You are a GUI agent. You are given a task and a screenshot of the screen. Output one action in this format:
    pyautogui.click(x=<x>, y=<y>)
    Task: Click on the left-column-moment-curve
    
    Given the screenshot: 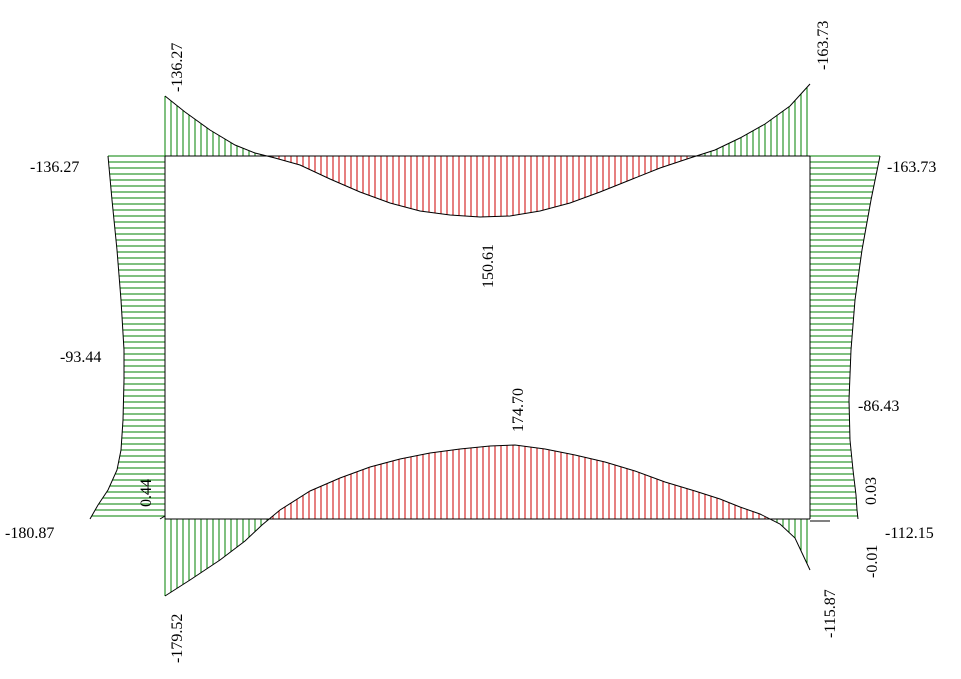 What is the action you would take?
    pyautogui.click(x=107, y=337)
    